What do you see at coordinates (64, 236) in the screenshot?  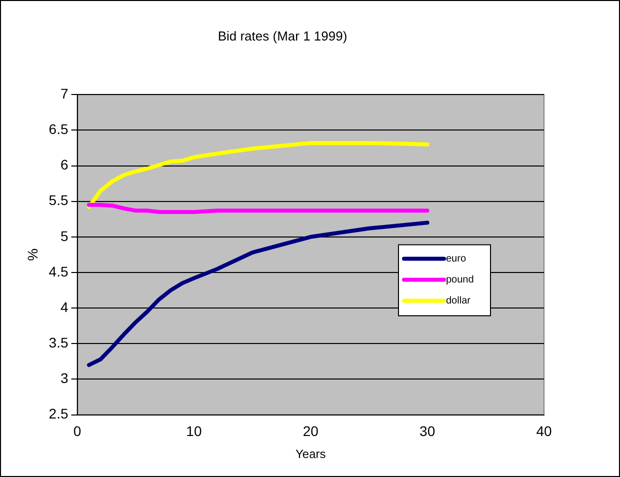 I see `y-tick-label: 5` at bounding box center [64, 236].